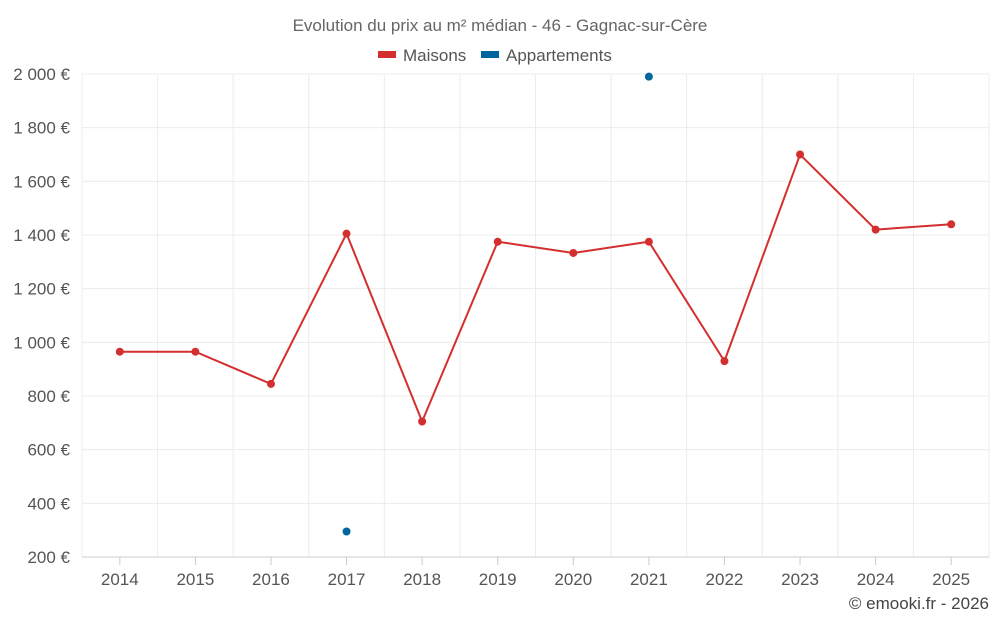  What do you see at coordinates (498, 579) in the screenshot?
I see `x-tick-label: 2019` at bounding box center [498, 579].